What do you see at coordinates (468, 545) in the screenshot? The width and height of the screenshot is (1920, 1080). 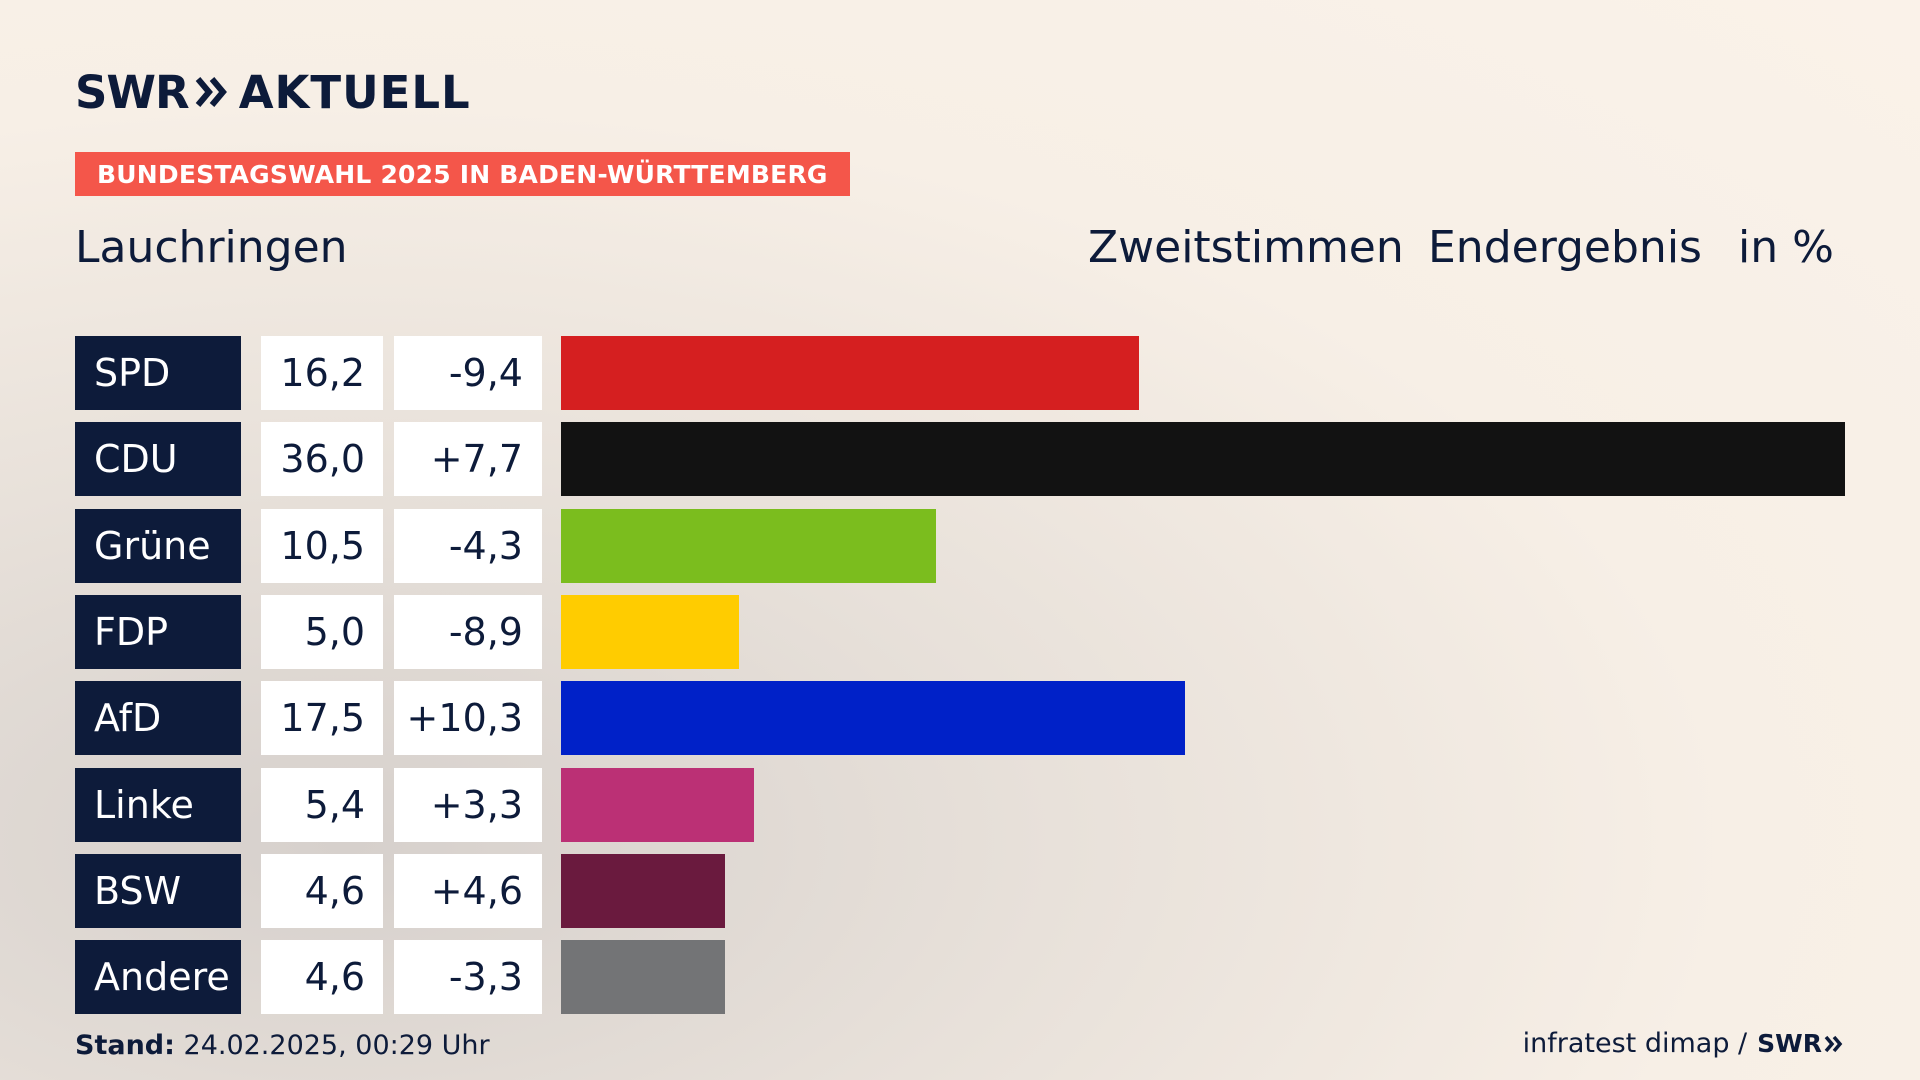 I see `party-change: -4,3` at bounding box center [468, 545].